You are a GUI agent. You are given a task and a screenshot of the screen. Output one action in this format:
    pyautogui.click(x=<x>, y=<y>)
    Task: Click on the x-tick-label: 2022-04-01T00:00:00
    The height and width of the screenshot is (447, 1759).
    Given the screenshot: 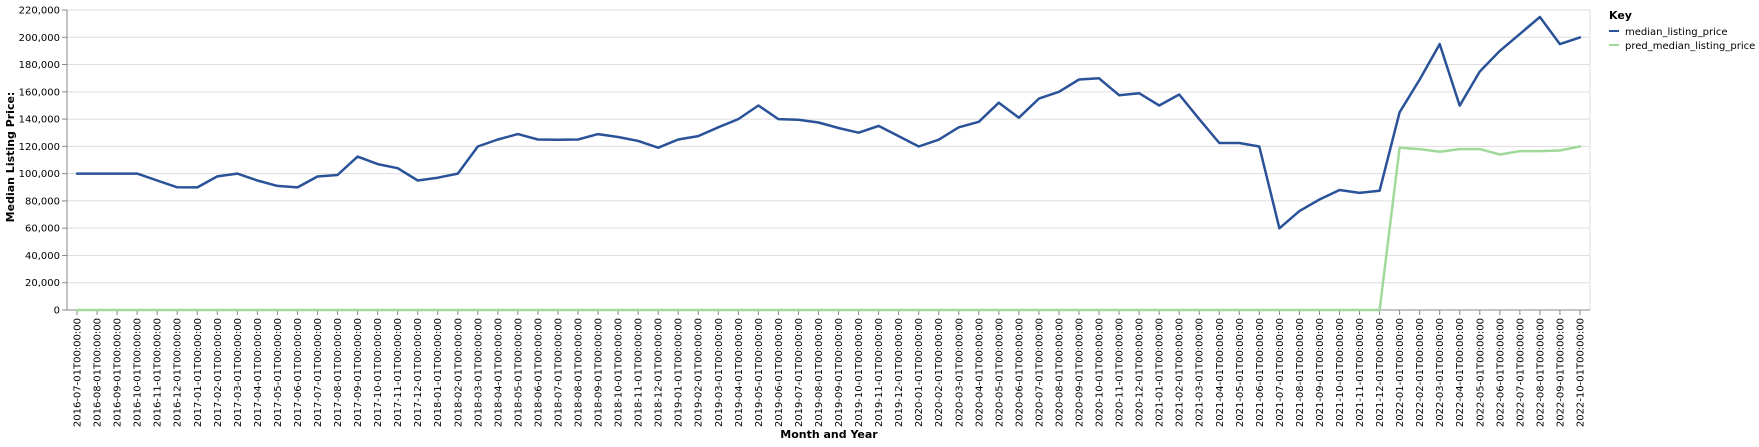 What is the action you would take?
    pyautogui.click(x=1460, y=372)
    